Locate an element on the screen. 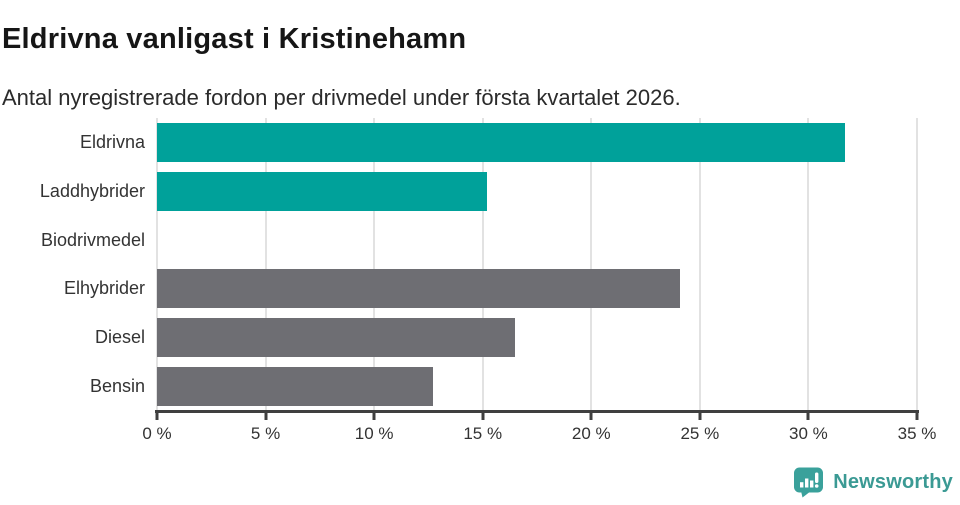 The image size is (960, 505). x-tick-label-15: 15 % is located at coordinates (483, 433).